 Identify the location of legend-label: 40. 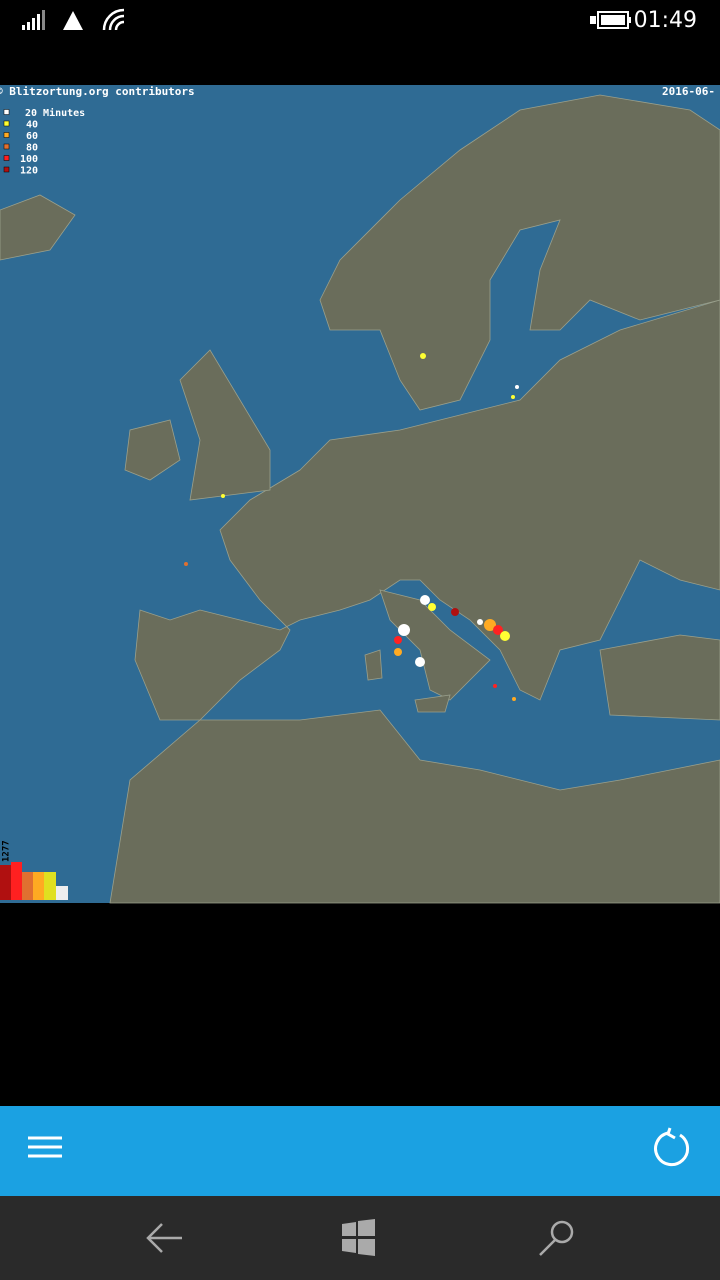
(32, 125).